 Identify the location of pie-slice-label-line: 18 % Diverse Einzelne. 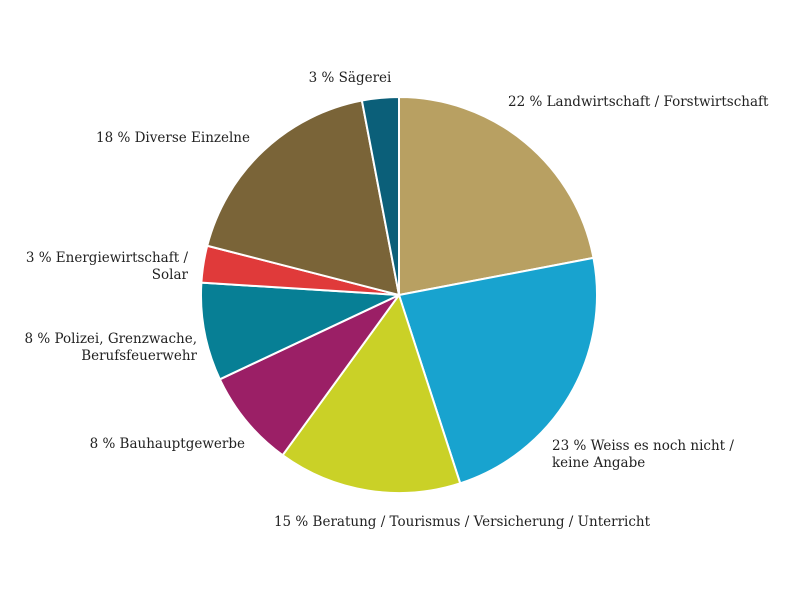
(173, 138).